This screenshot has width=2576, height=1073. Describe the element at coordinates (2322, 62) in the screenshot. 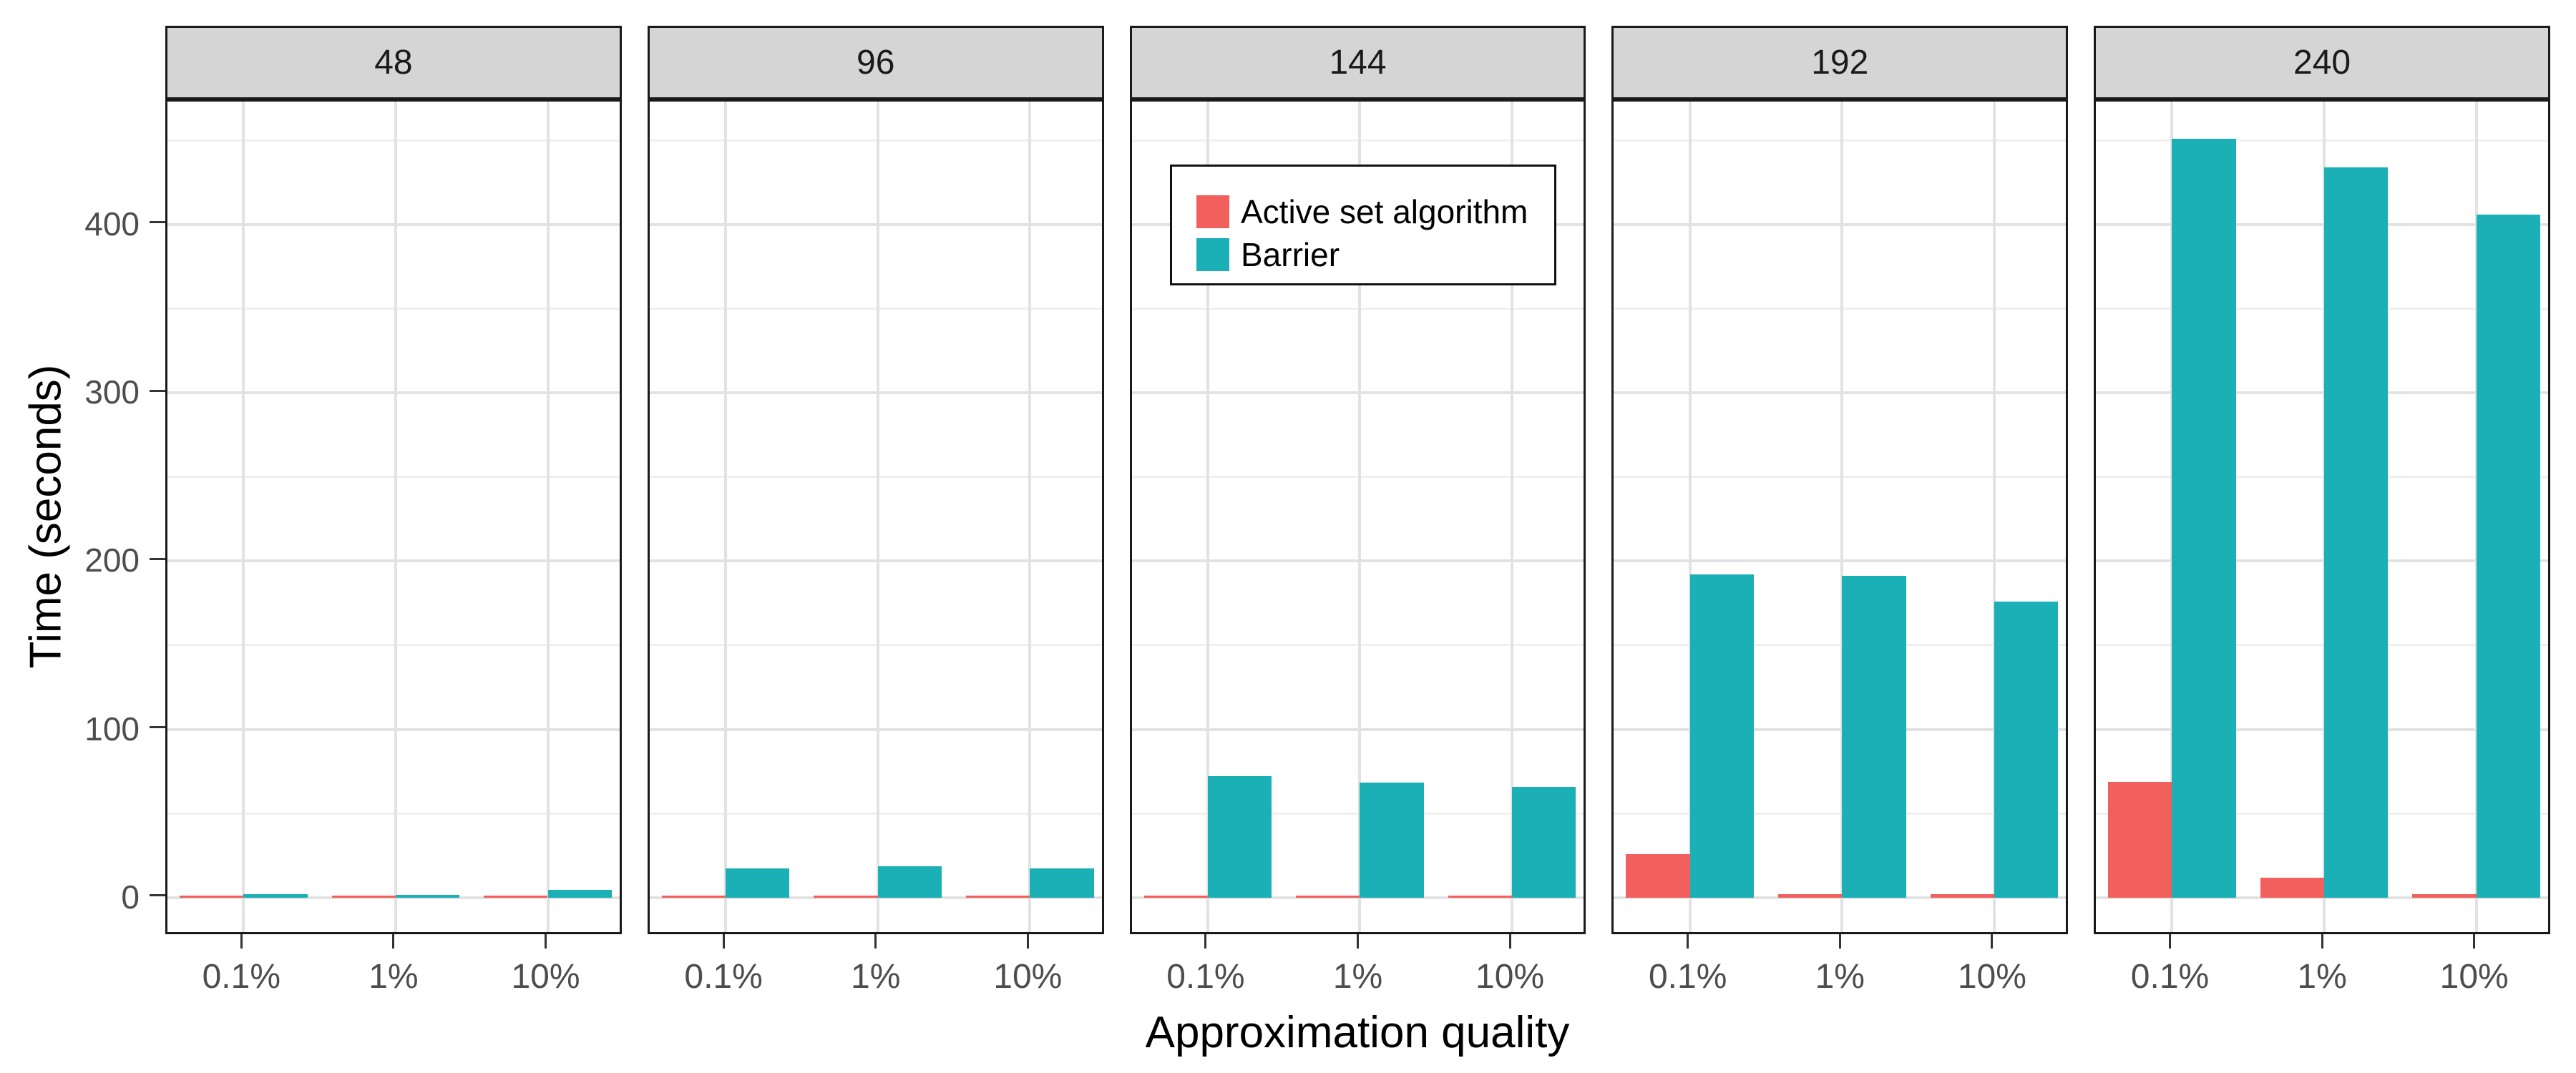

I see `facet-strip: 240` at that location.